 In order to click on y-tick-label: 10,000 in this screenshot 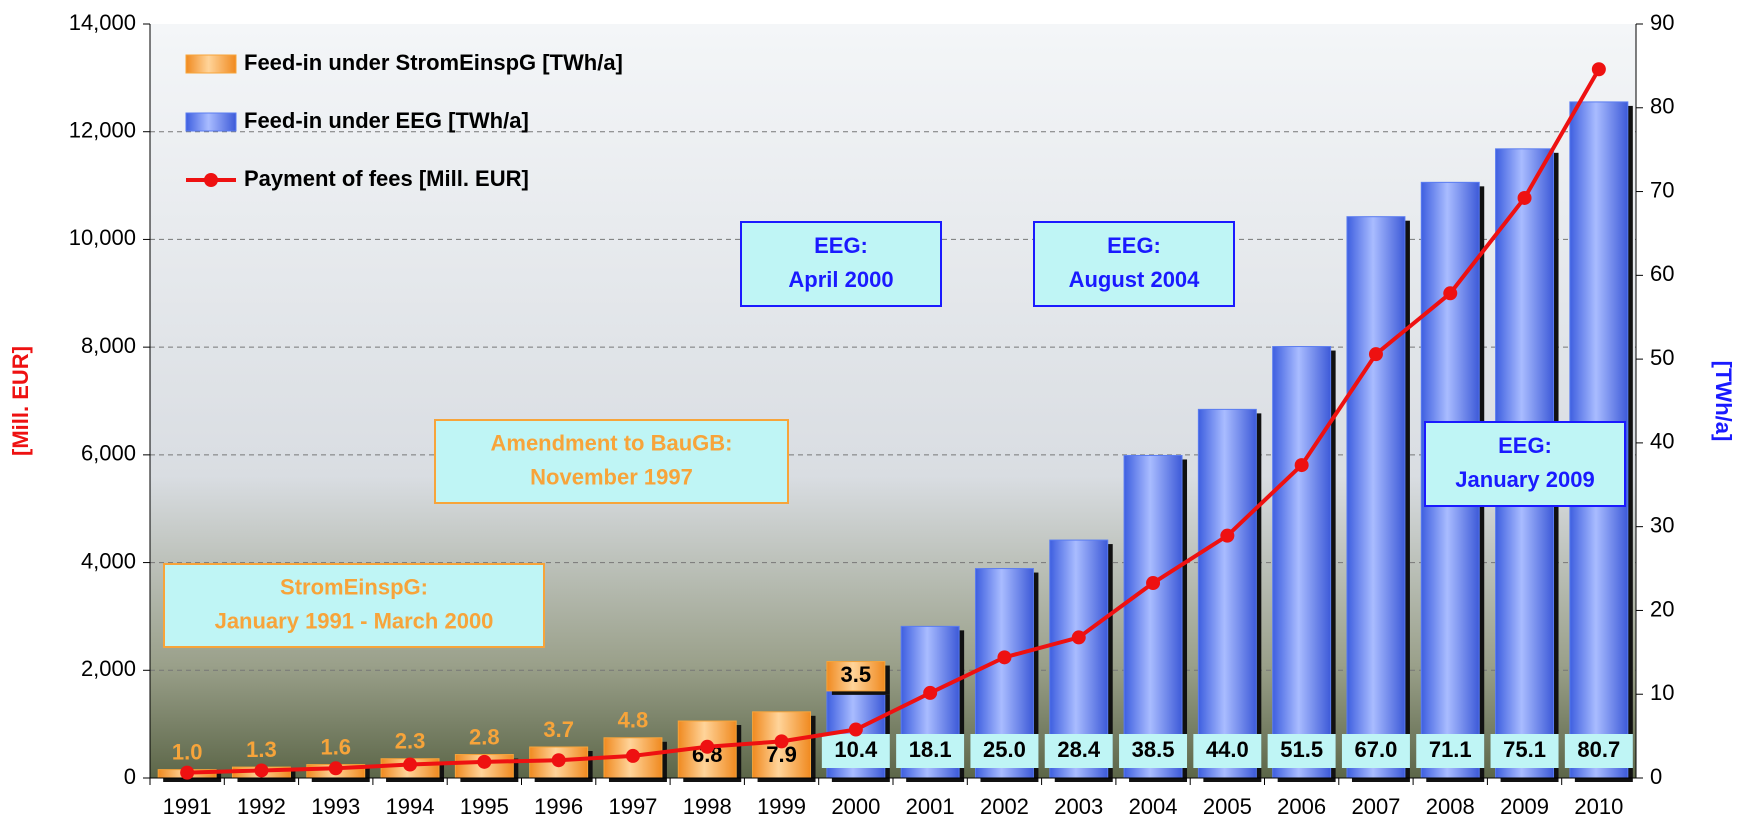, I will do `click(102, 237)`.